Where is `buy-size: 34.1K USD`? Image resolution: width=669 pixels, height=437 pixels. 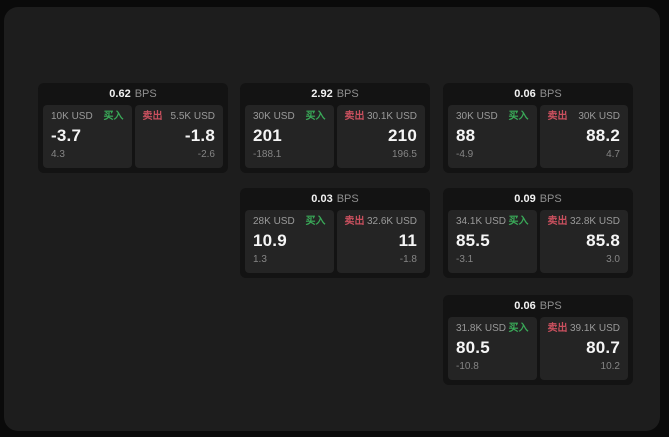
buy-size: 34.1K USD is located at coordinates (481, 221).